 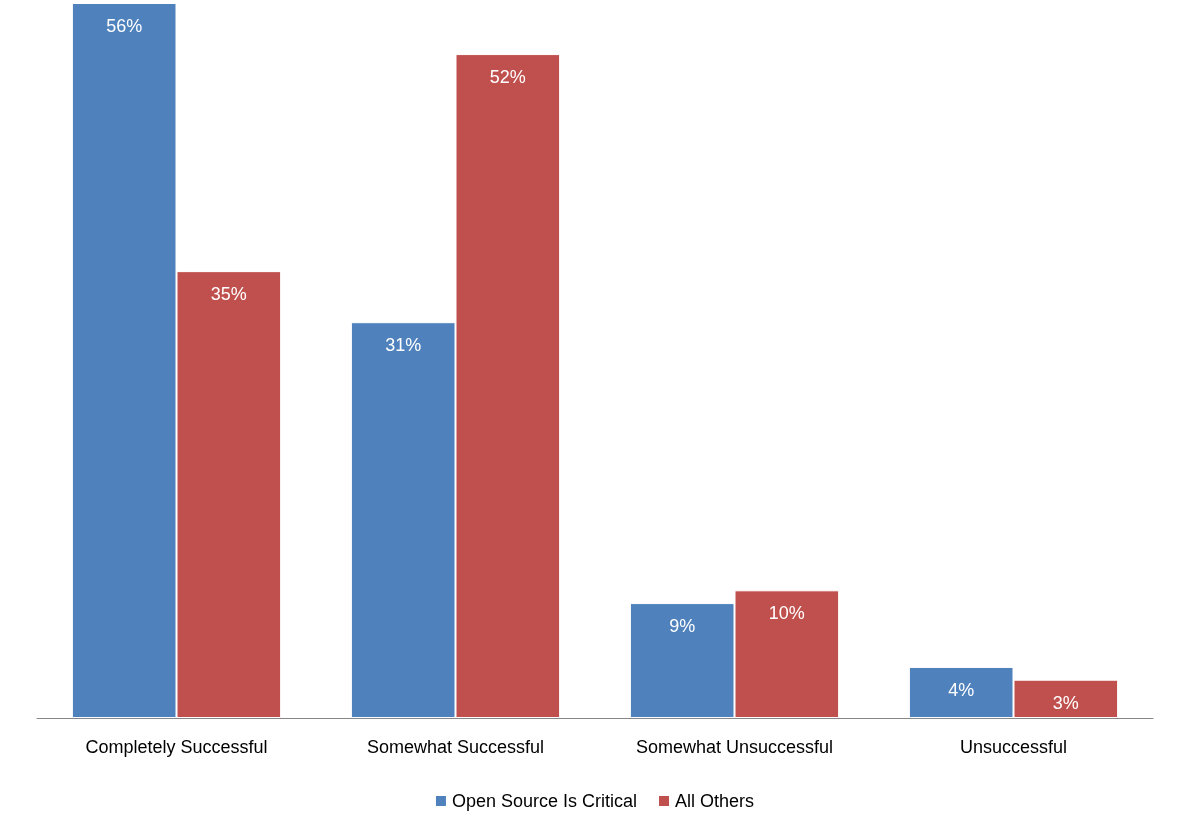 What do you see at coordinates (715, 801) in the screenshot?
I see `legend-label: All Others` at bounding box center [715, 801].